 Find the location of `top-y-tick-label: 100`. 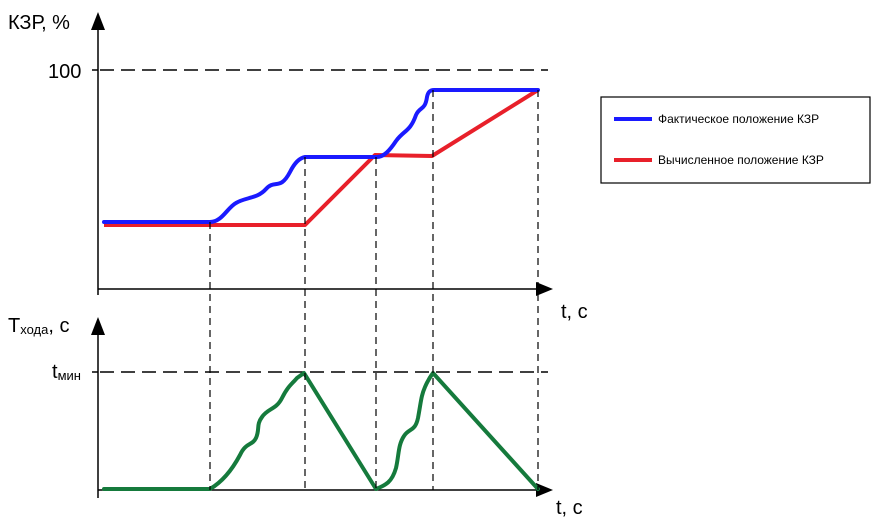

top-y-tick-label: 100 is located at coordinates (64, 72).